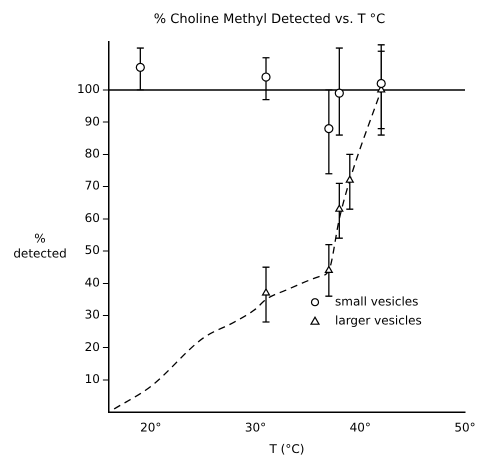 This screenshot has width=487, height=469. What do you see at coordinates (378, 320) in the screenshot?
I see `legend-label: larger vesicles` at bounding box center [378, 320].